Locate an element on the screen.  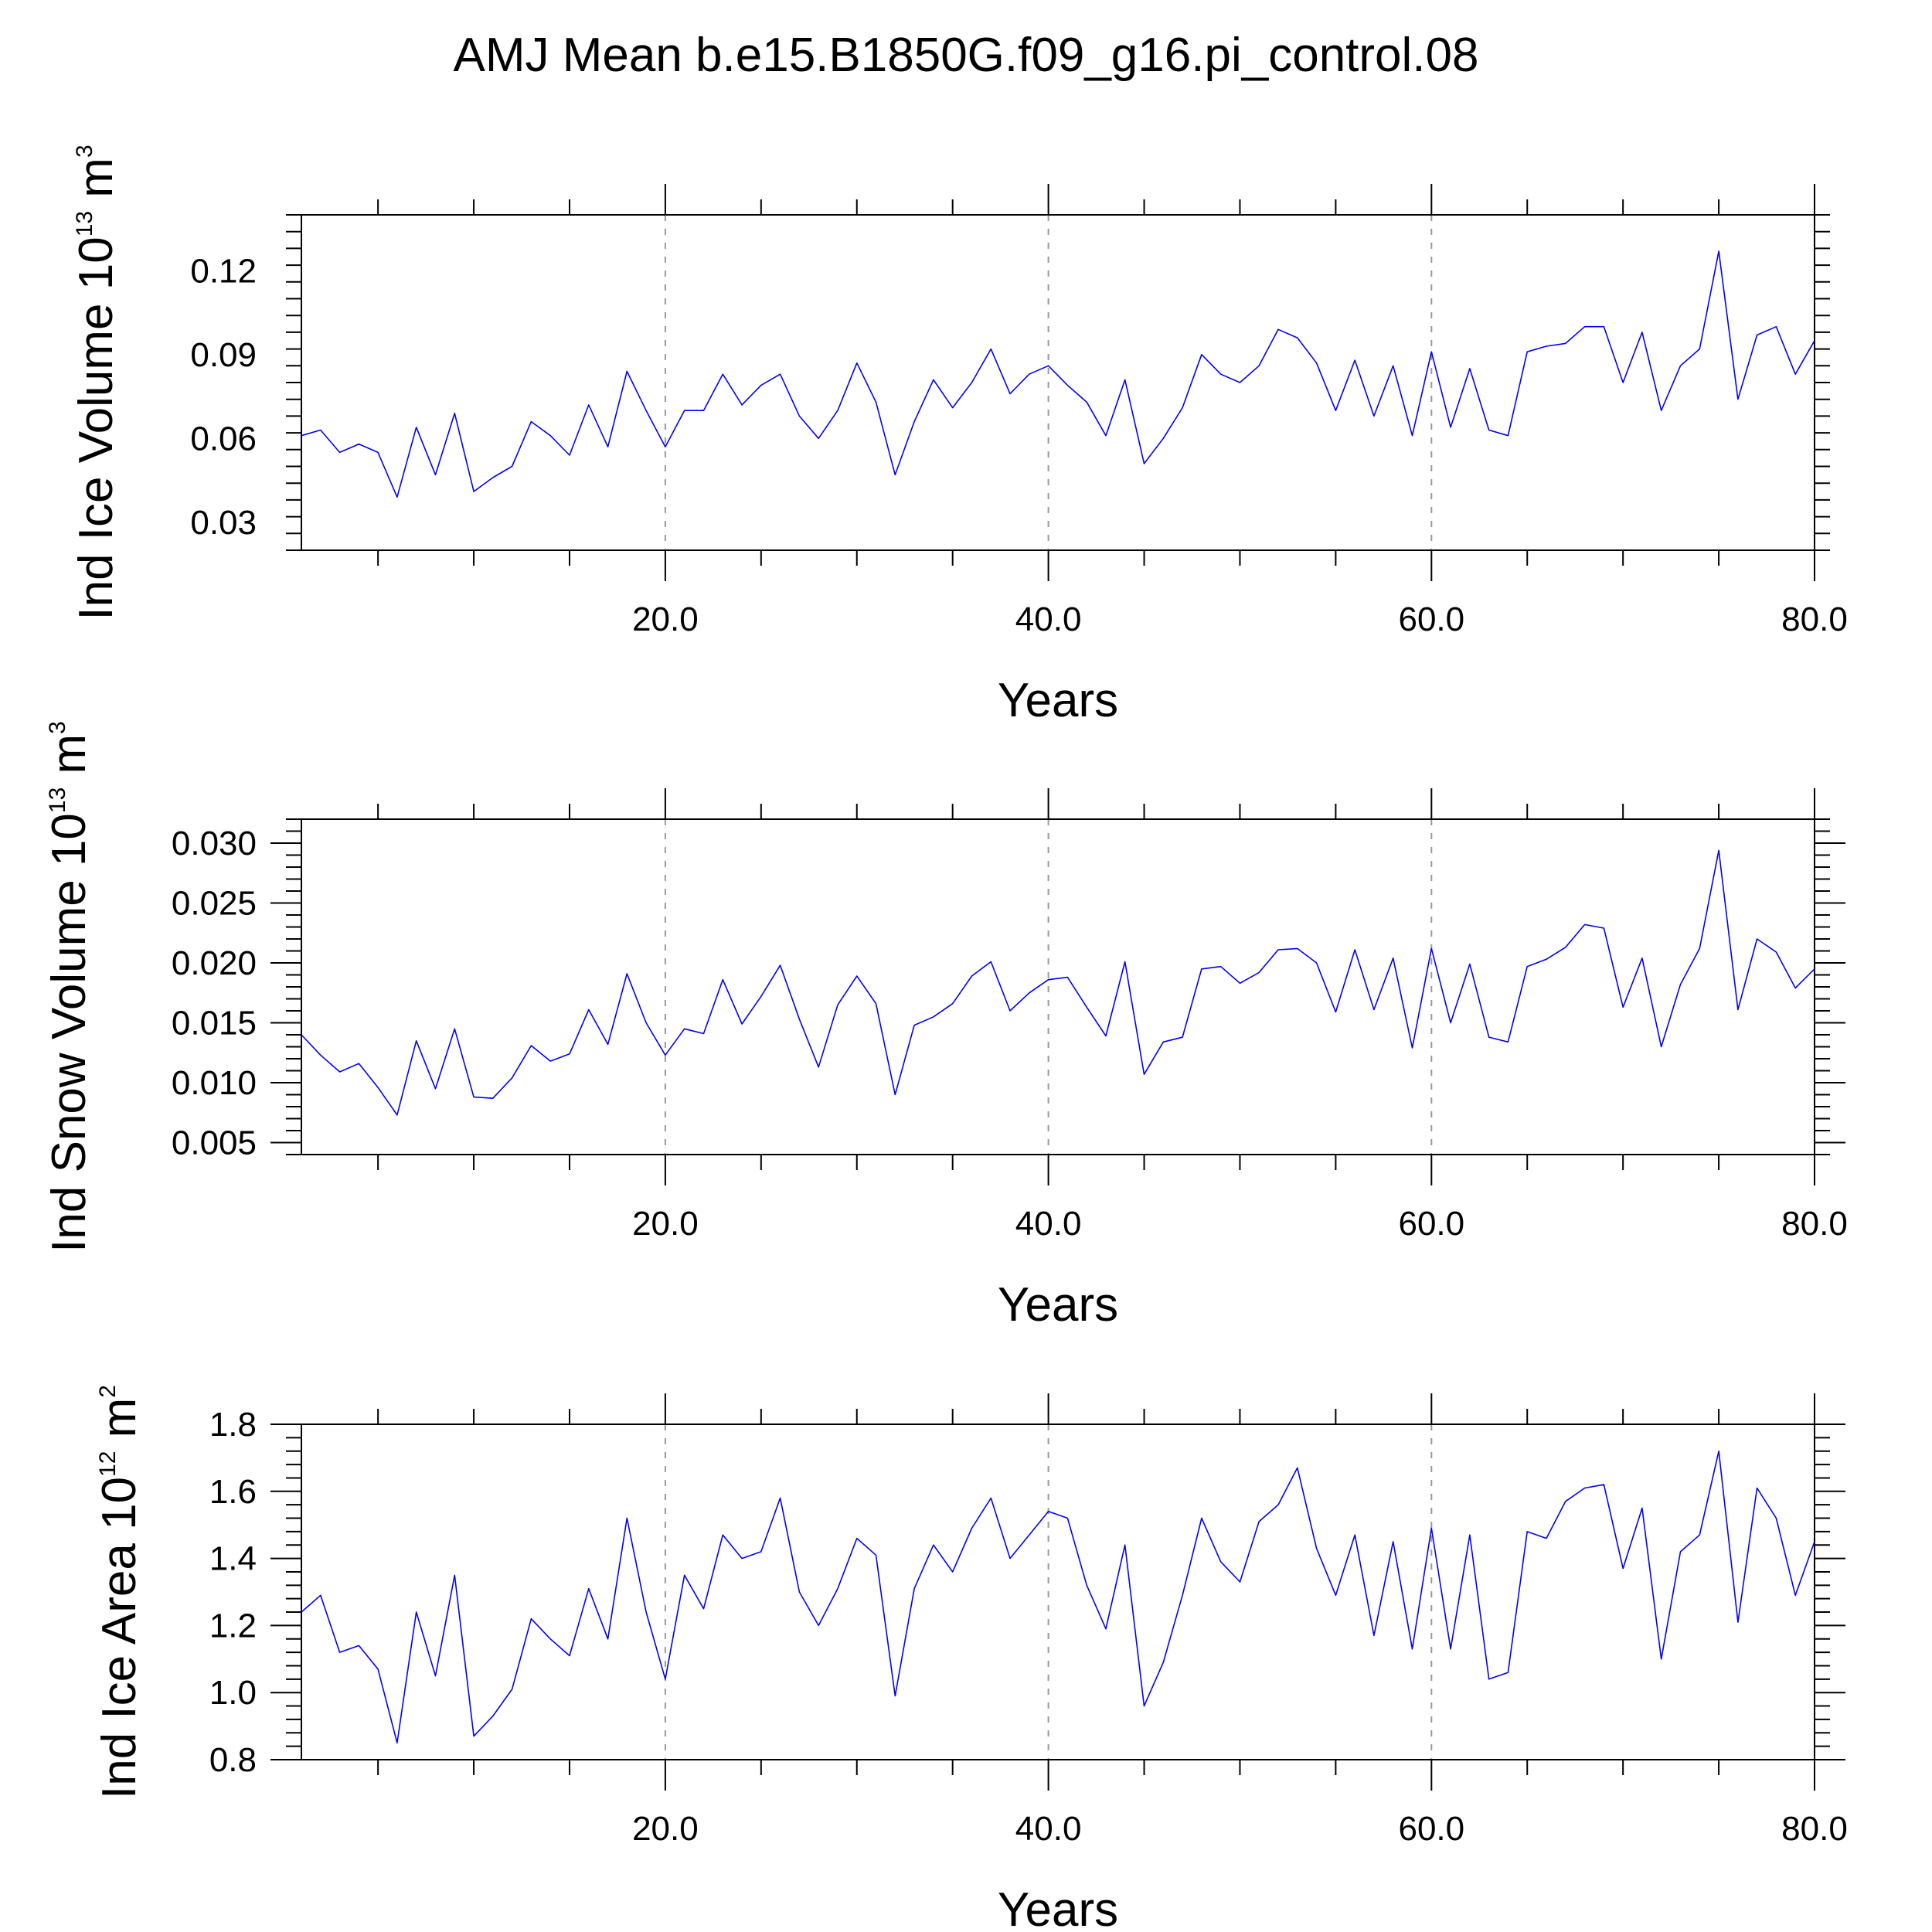
y-tick-label: 0.8 is located at coordinates (233, 1760).